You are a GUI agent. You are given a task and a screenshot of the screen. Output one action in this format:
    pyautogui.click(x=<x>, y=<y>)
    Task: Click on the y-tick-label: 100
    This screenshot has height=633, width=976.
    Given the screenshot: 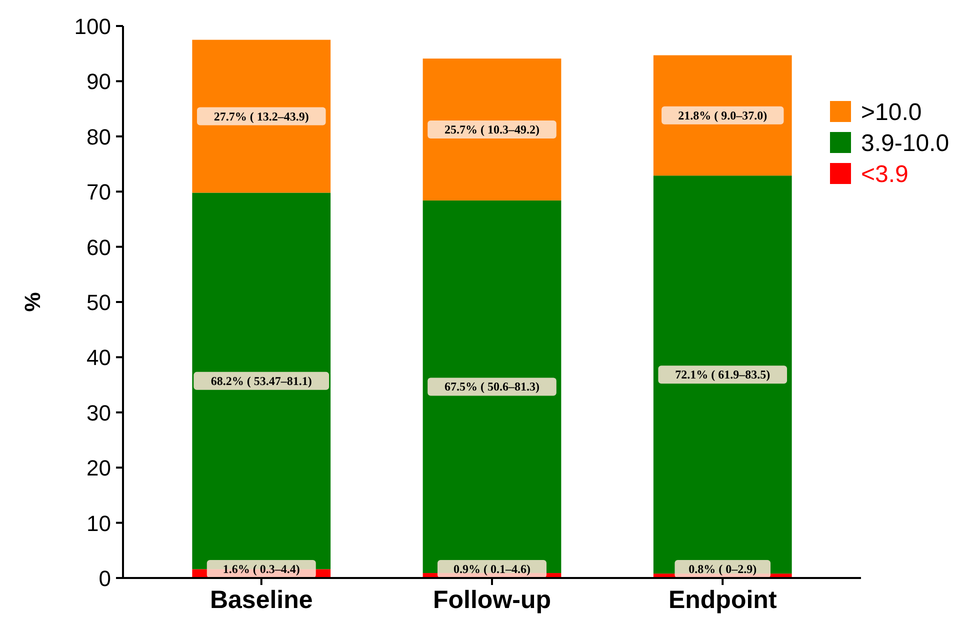 What is the action you would take?
    pyautogui.click(x=92, y=26)
    